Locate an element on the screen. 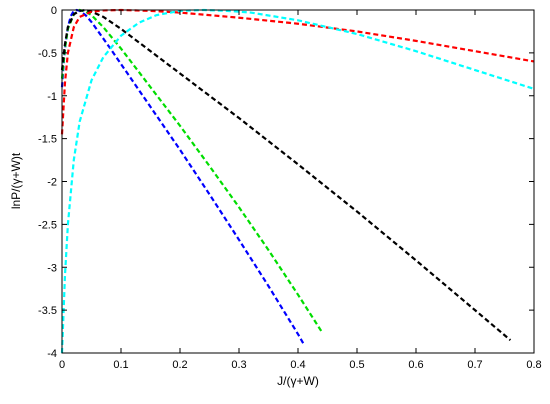 The width and height of the screenshot is (550, 404). y-tick-label: -1.5 is located at coordinates (47, 140).